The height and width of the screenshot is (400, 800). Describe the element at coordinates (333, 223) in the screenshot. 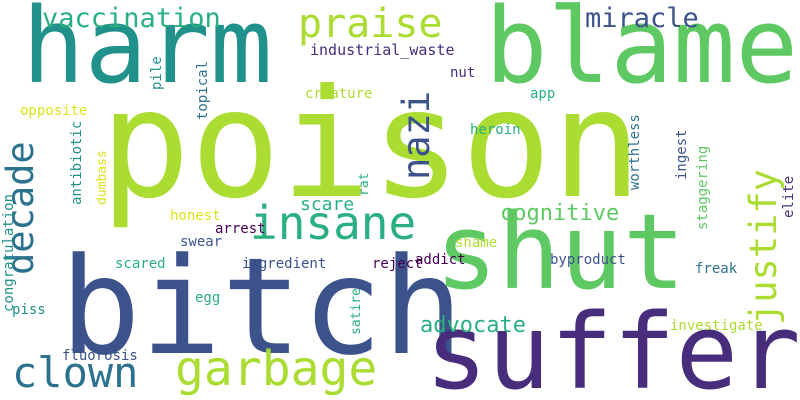

I see `word-insane: insane` at that location.